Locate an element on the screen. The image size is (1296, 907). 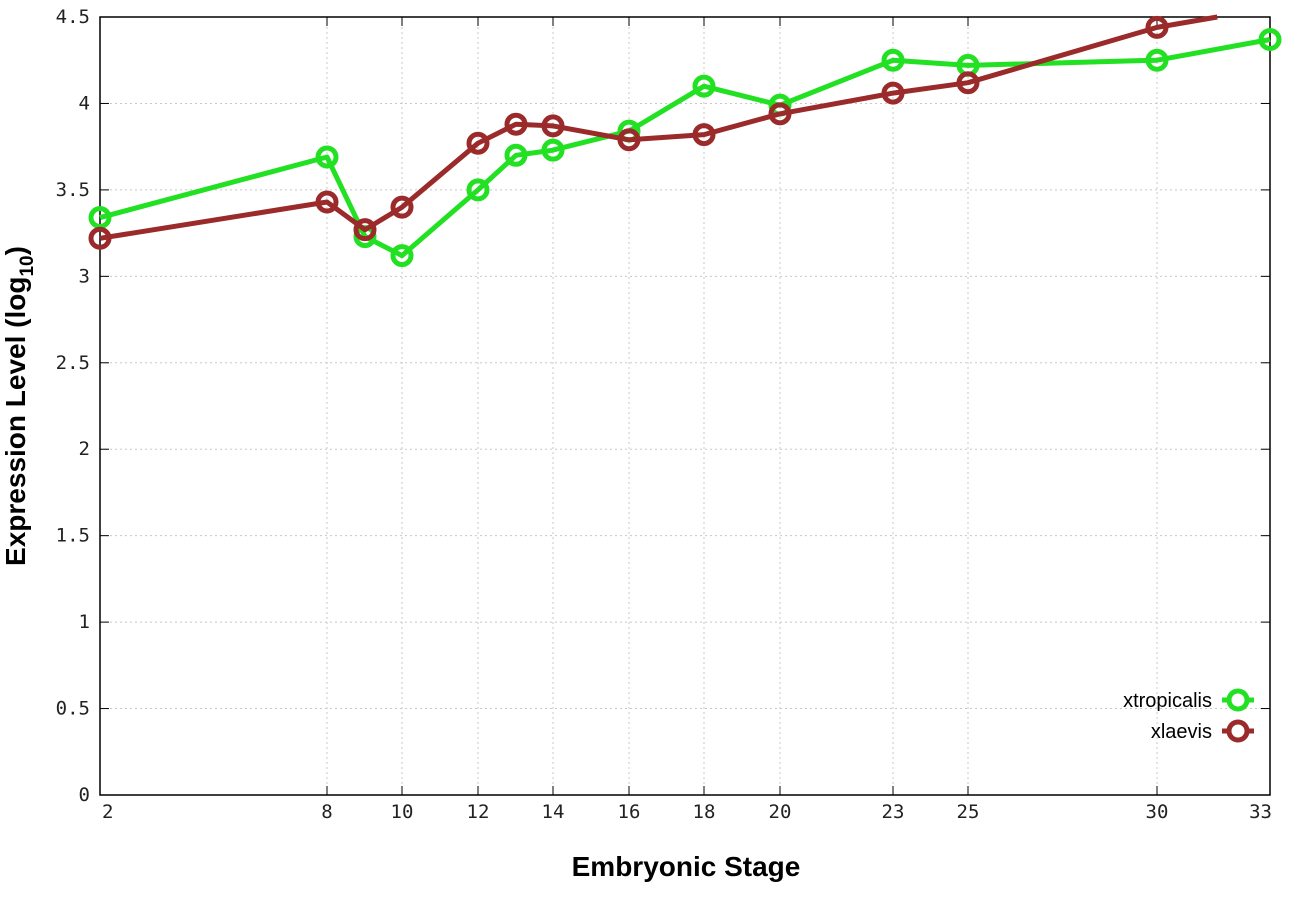
x-tick-label: 20 is located at coordinates (780, 812).